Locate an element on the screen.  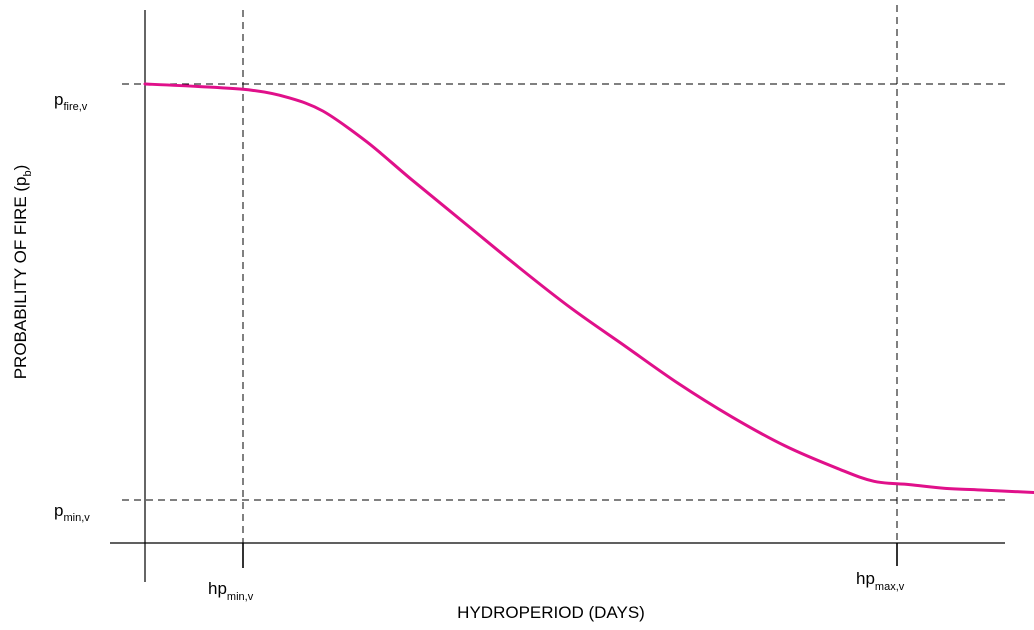
y-tick-label-p-fire: pfire,v is located at coordinates (71, 101).